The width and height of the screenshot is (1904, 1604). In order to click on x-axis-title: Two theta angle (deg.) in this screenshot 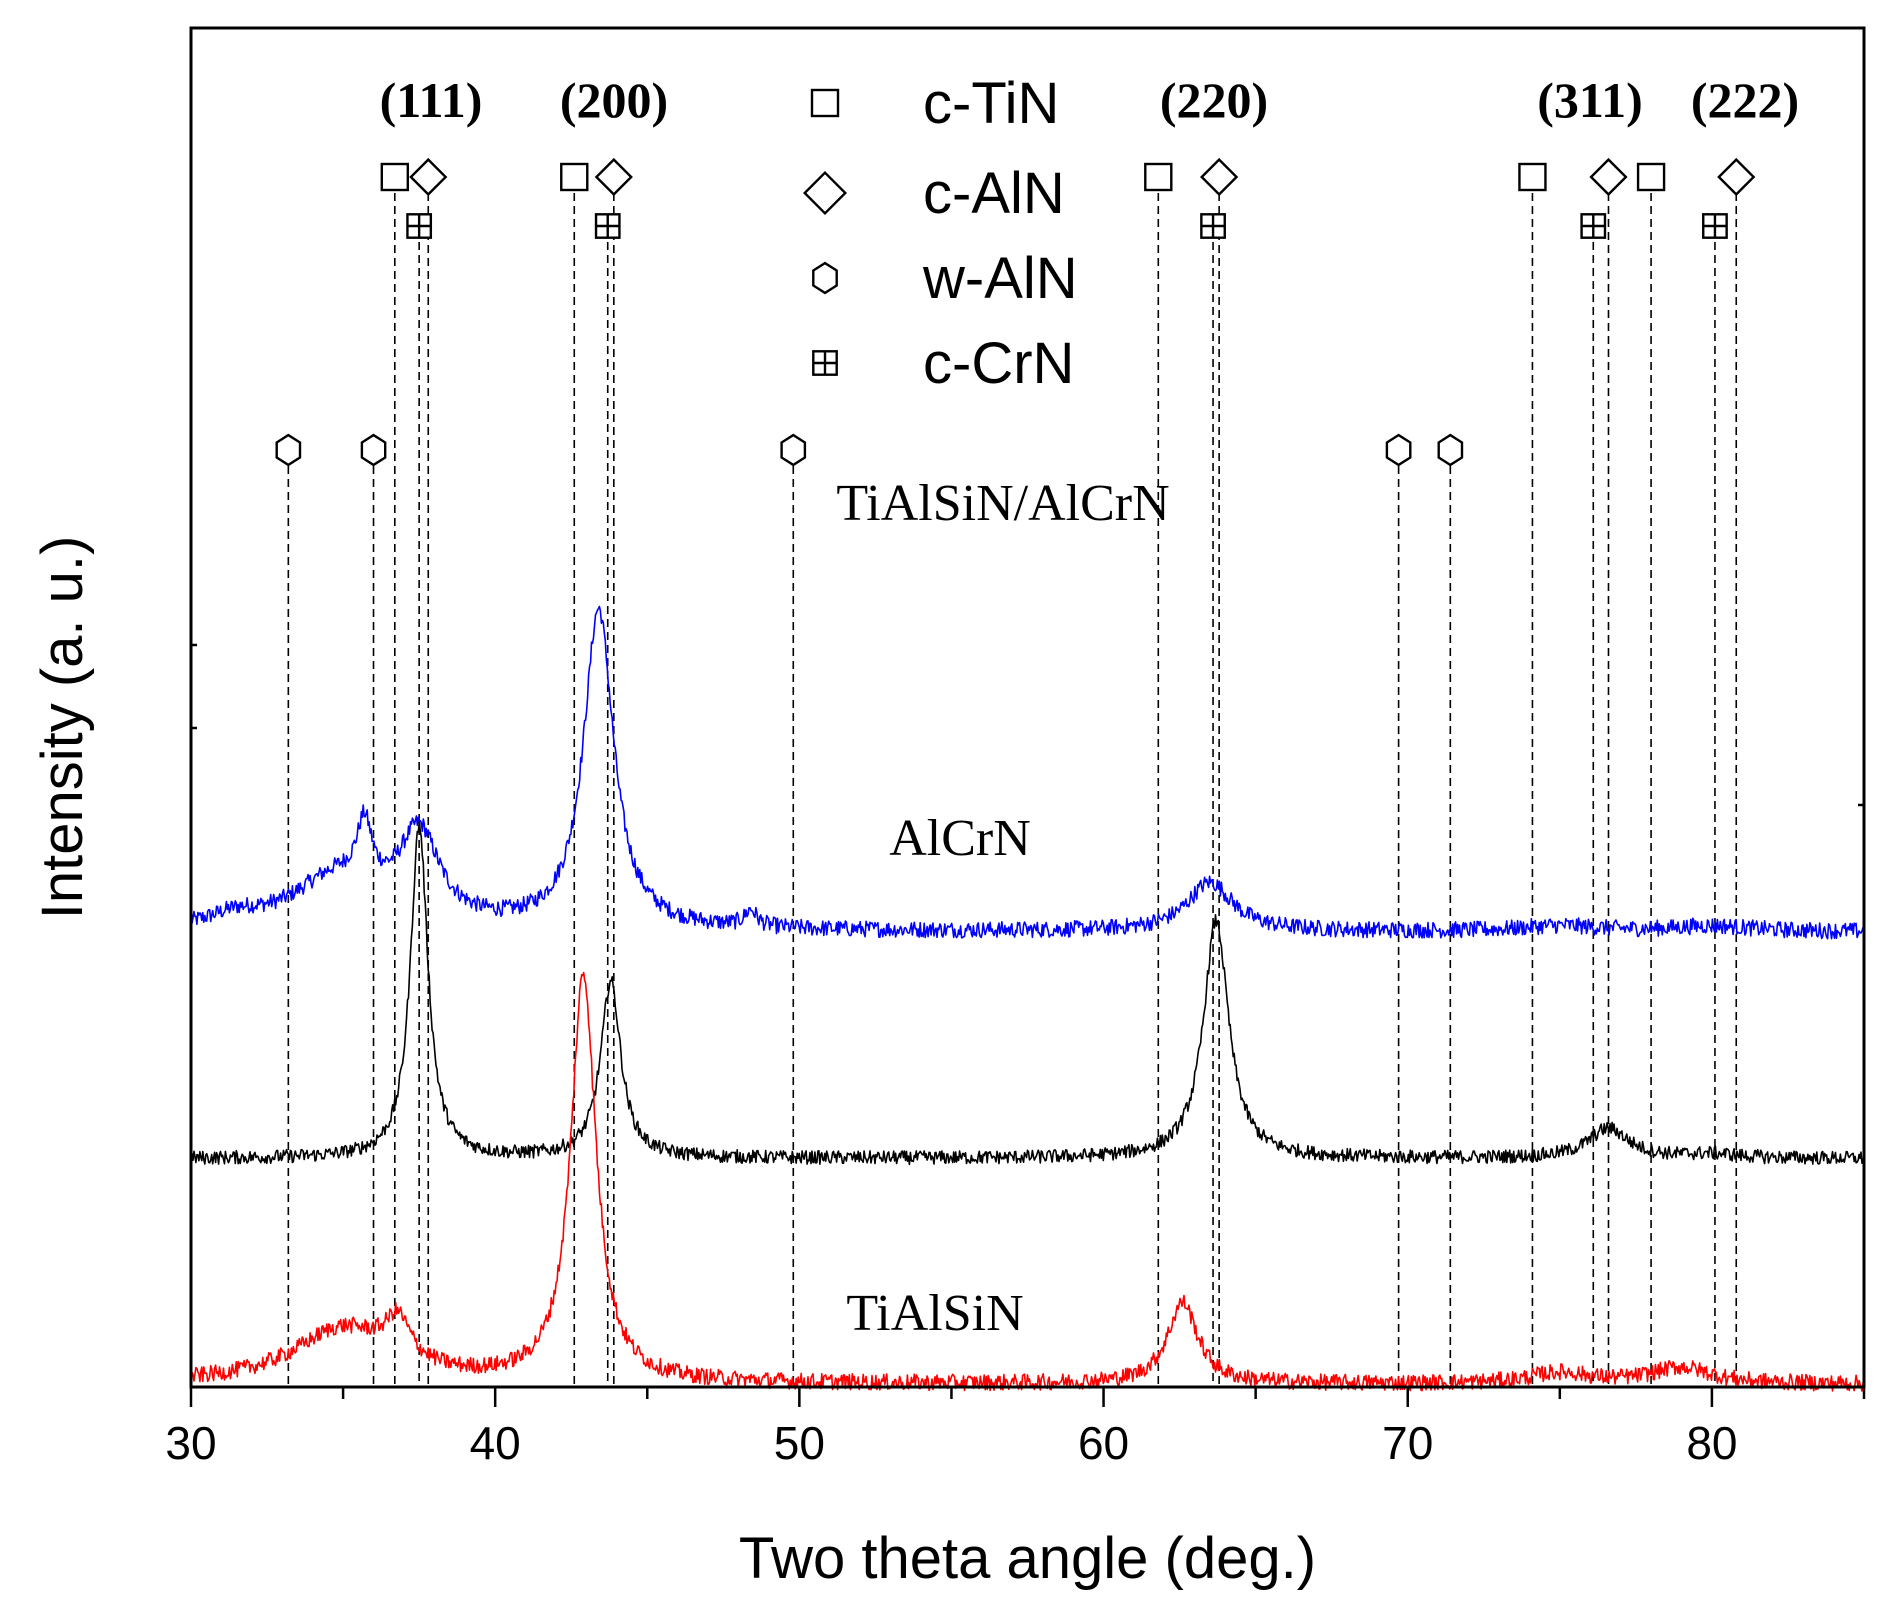, I will do `click(1027, 1558)`.